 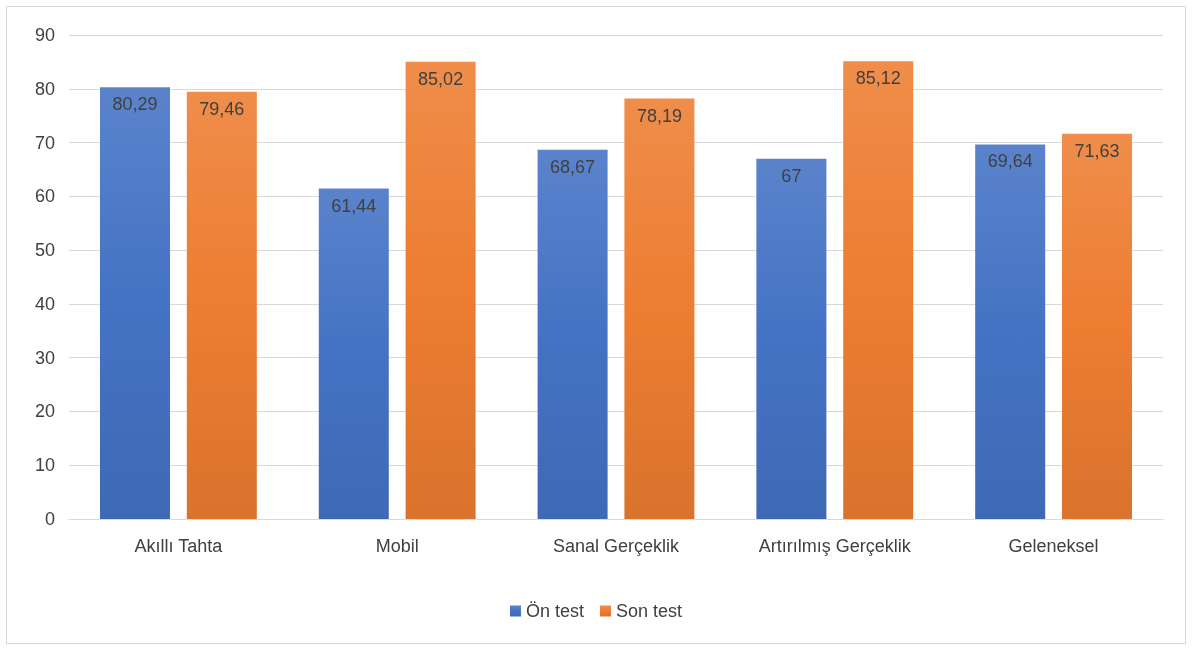 What do you see at coordinates (44, 35) in the screenshot?
I see `y-tick-label: 90` at bounding box center [44, 35].